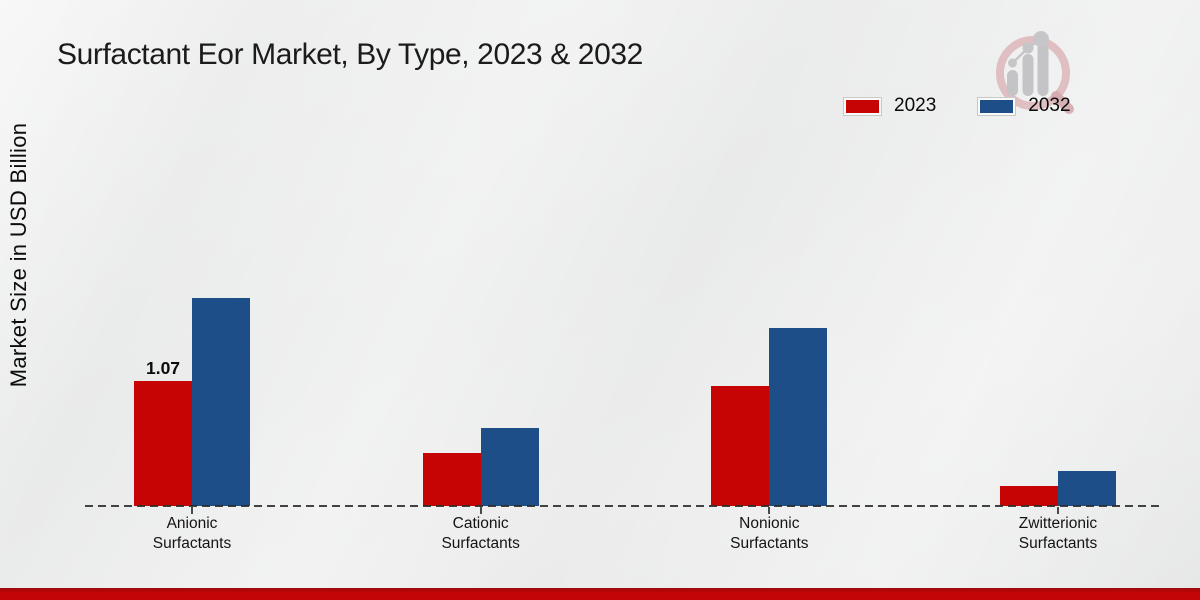 The width and height of the screenshot is (1200, 600). What do you see at coordinates (862, 106) in the screenshot?
I see `legend-swatch-2023-icon` at bounding box center [862, 106].